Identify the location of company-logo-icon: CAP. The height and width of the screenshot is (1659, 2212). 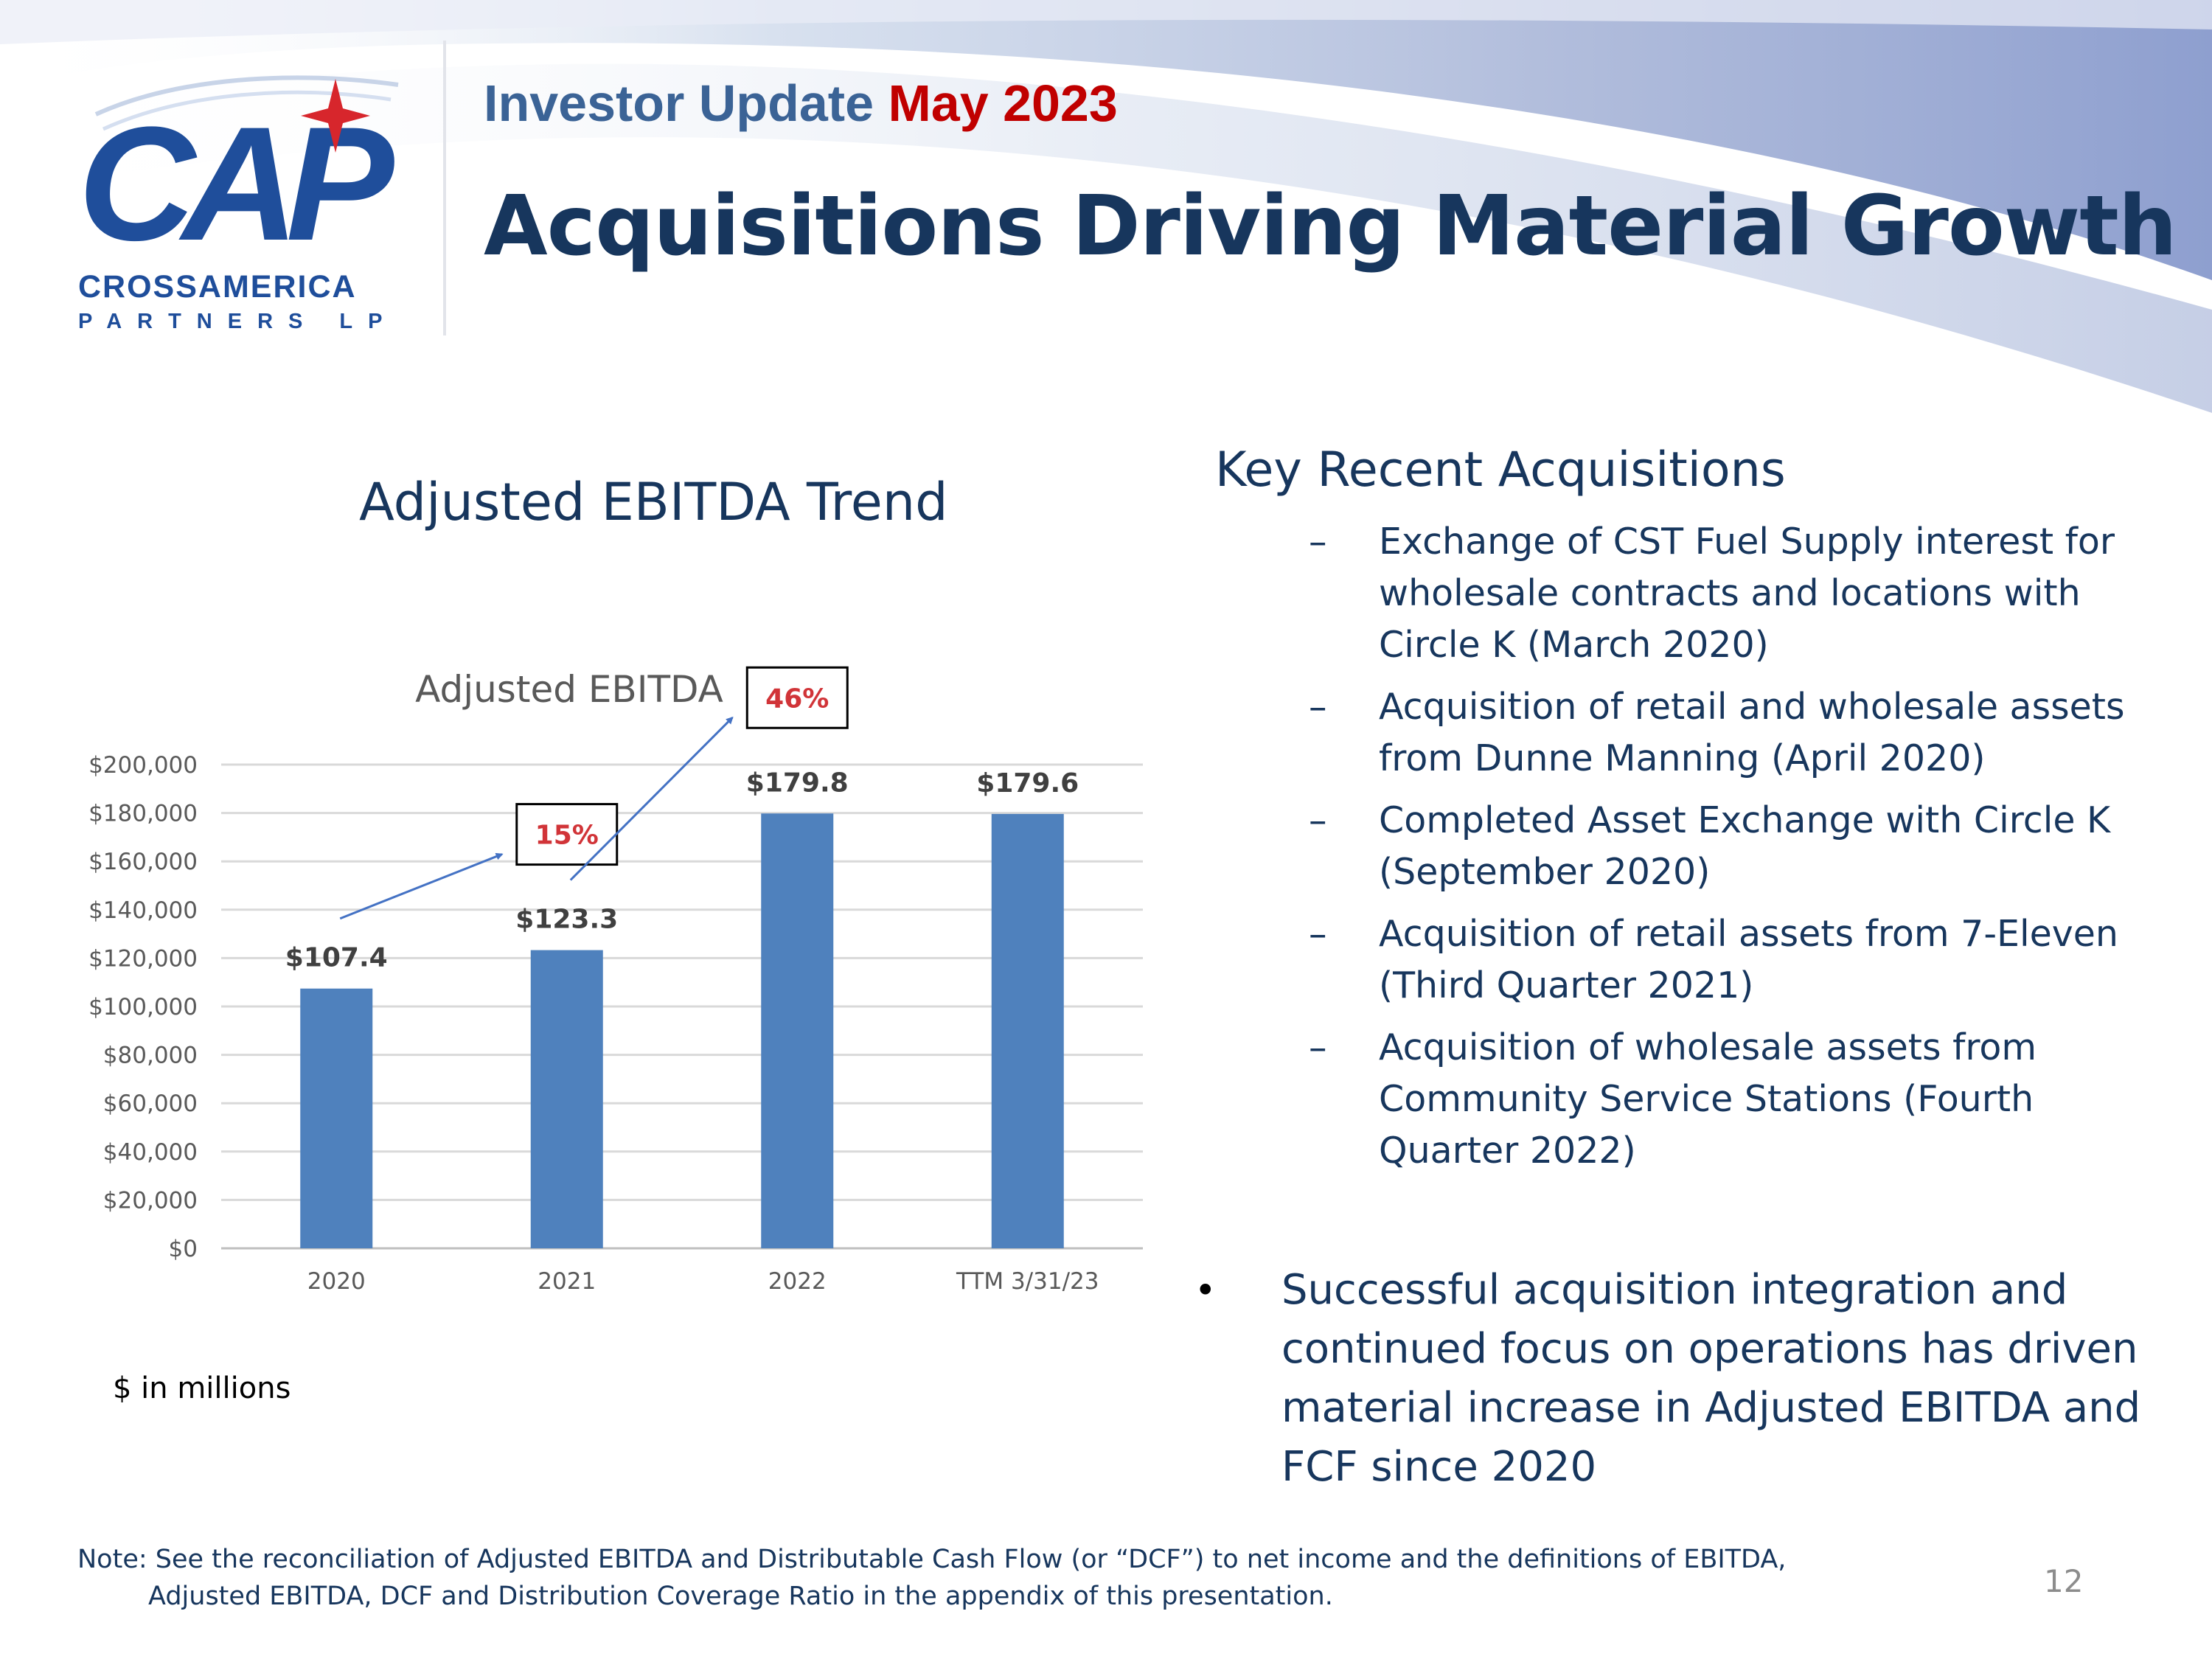
(243, 174).